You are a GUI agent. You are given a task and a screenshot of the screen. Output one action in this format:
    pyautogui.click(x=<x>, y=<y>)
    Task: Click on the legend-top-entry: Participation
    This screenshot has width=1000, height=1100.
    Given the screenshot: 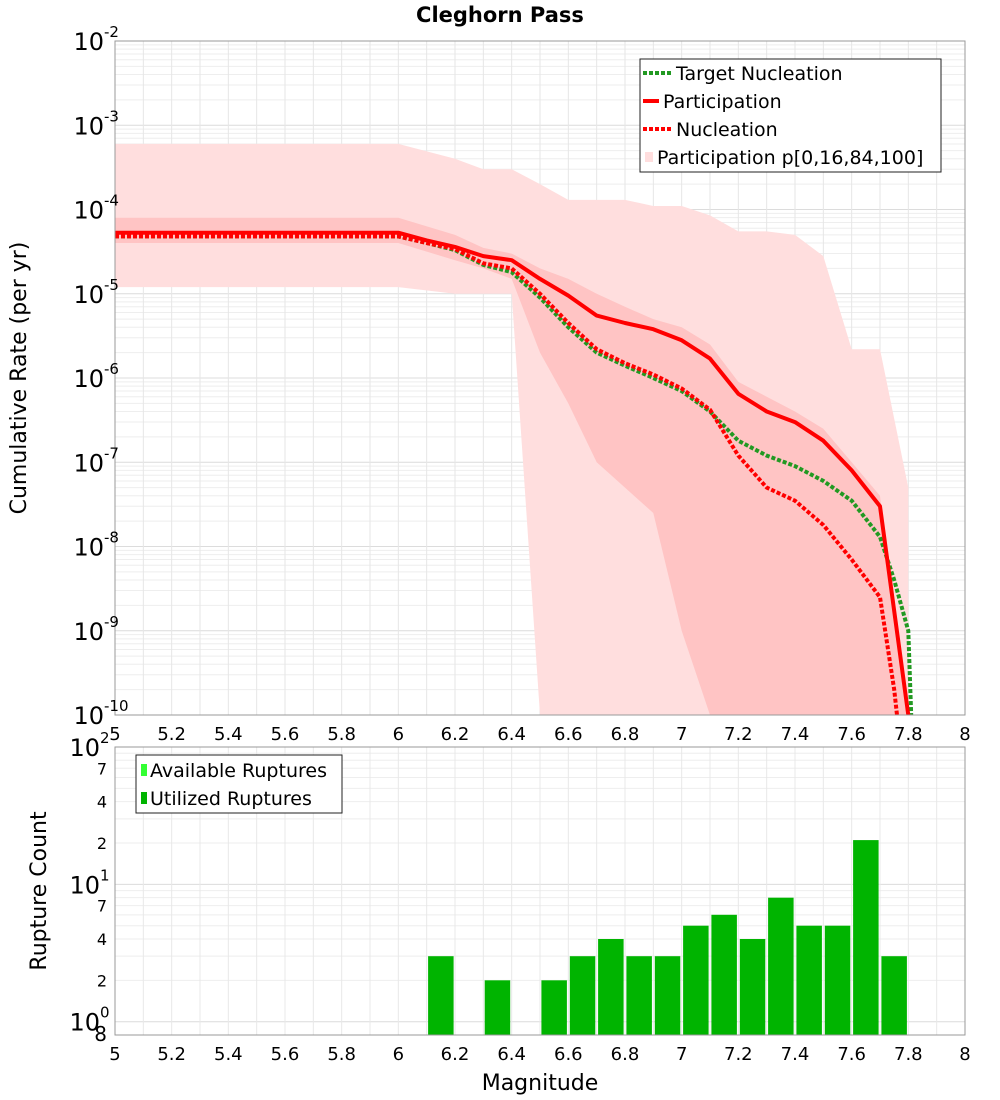 What is the action you would take?
    pyautogui.click(x=712, y=102)
    